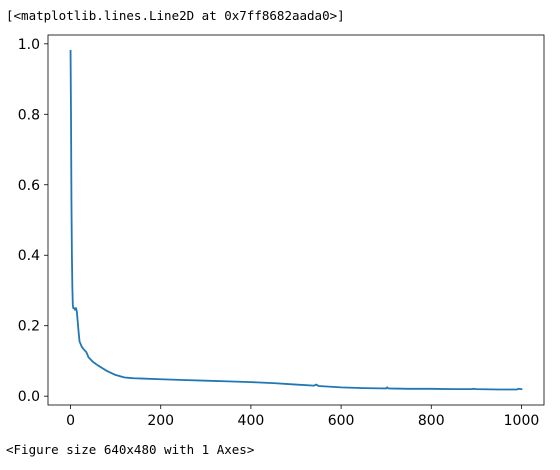  I want to click on x-tick-label: 0, so click(70, 421).